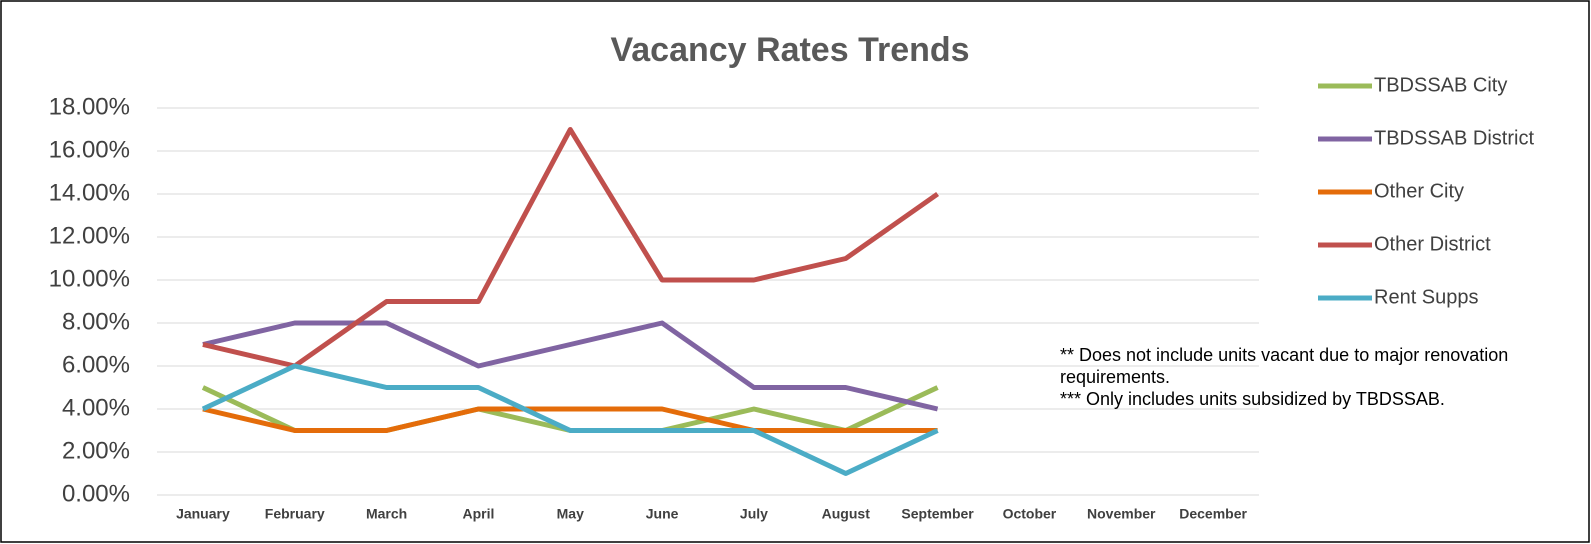 The image size is (1591, 544). Describe the element at coordinates (89, 106) in the screenshot. I see `y-tick-label: 18.00%` at that location.